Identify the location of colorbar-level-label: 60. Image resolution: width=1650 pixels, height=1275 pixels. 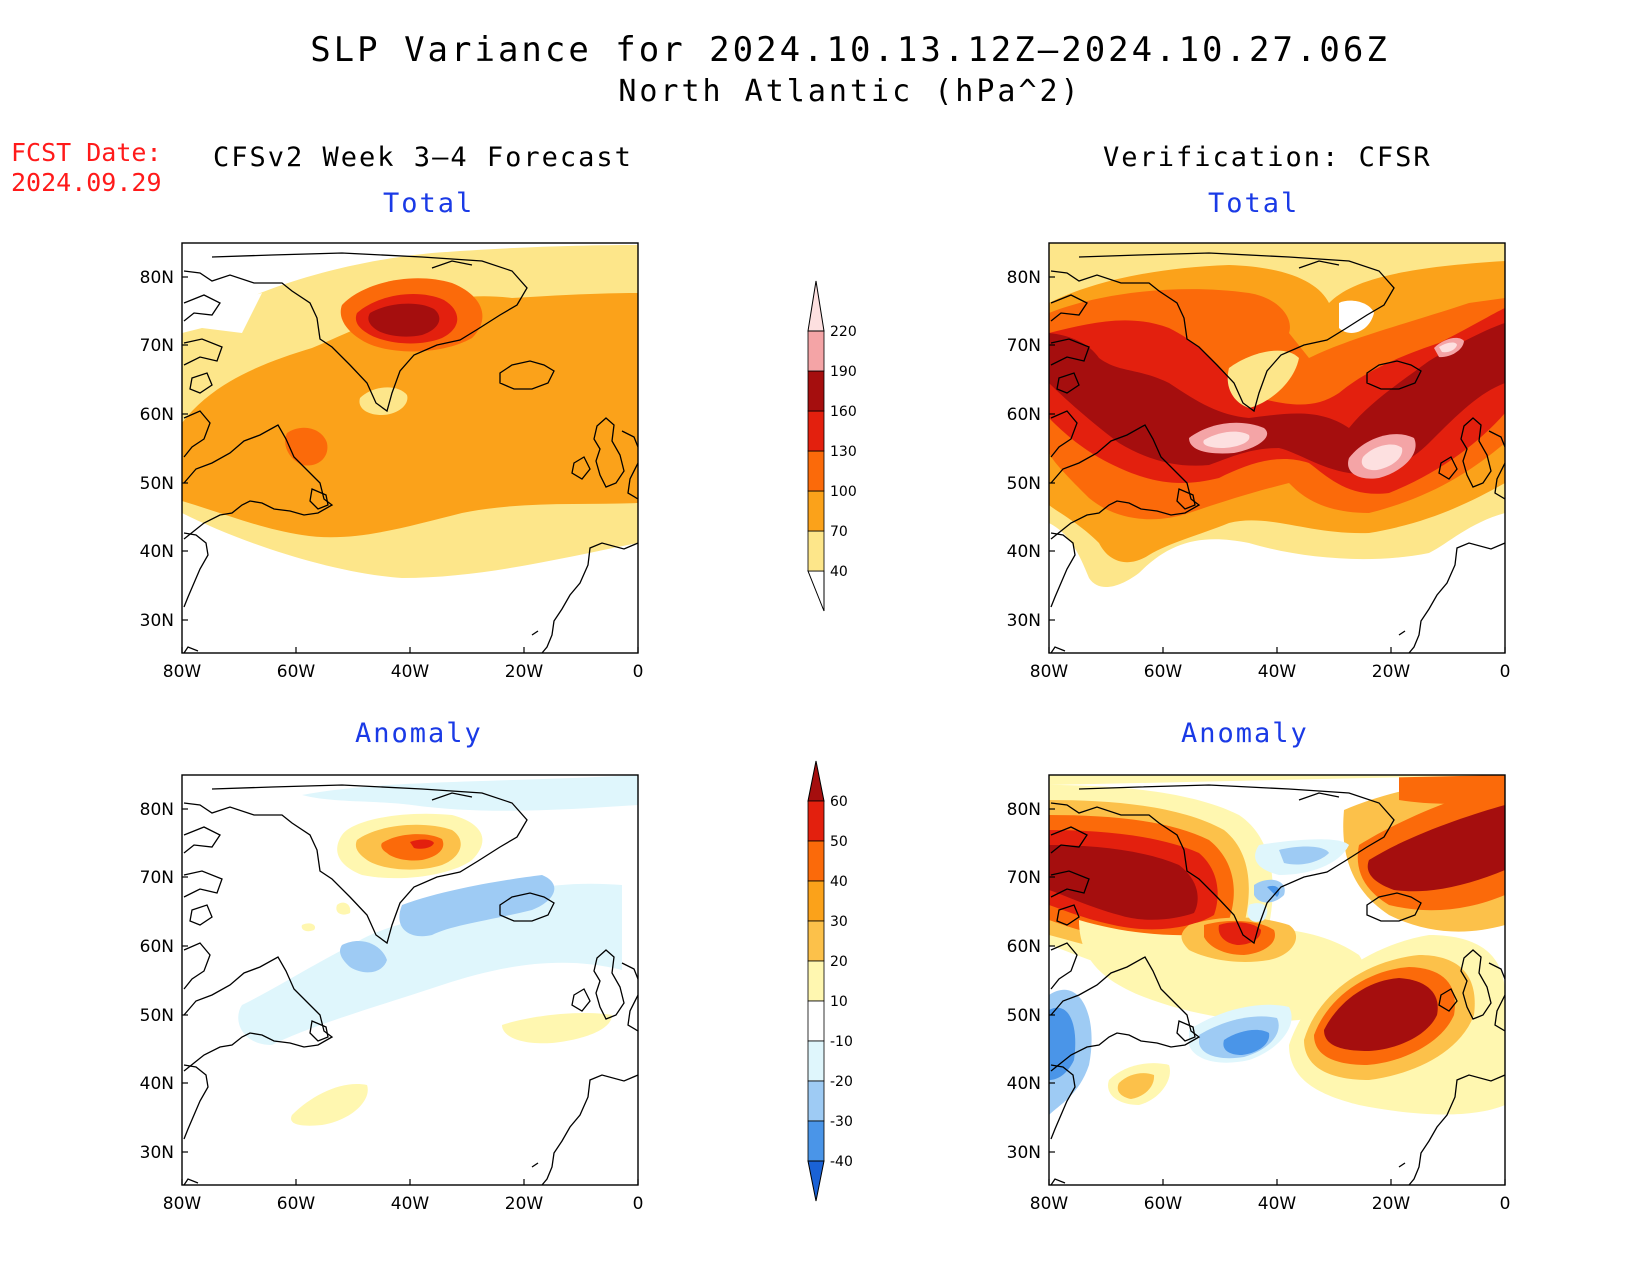
(839, 802).